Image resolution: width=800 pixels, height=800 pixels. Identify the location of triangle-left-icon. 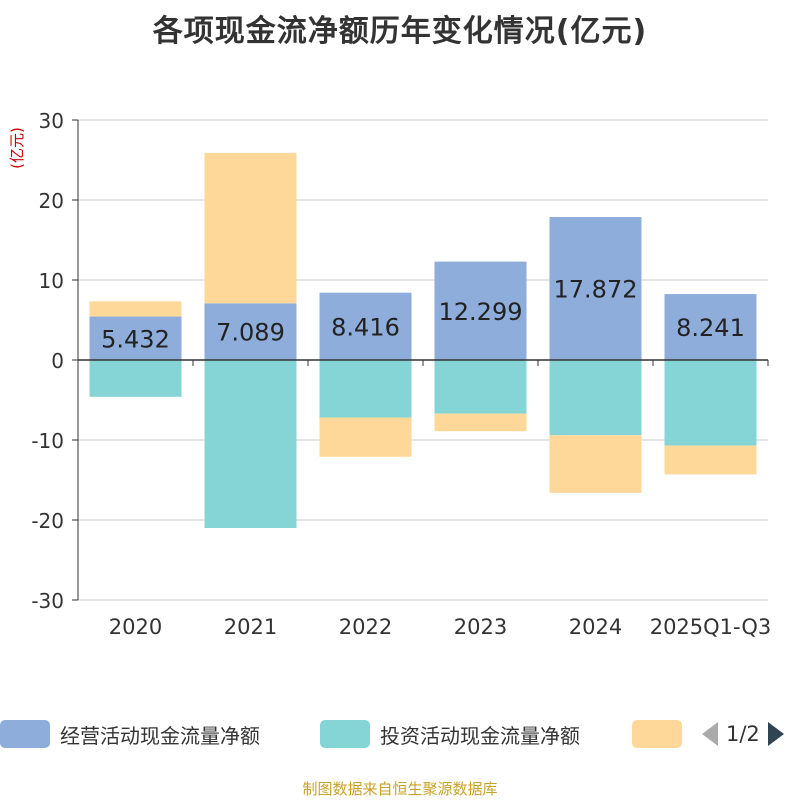
(710, 734).